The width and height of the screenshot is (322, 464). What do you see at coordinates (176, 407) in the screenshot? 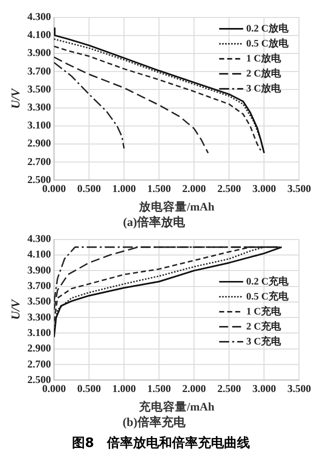
I see `x-axis-title: 充电容量/mAh` at bounding box center [176, 407].